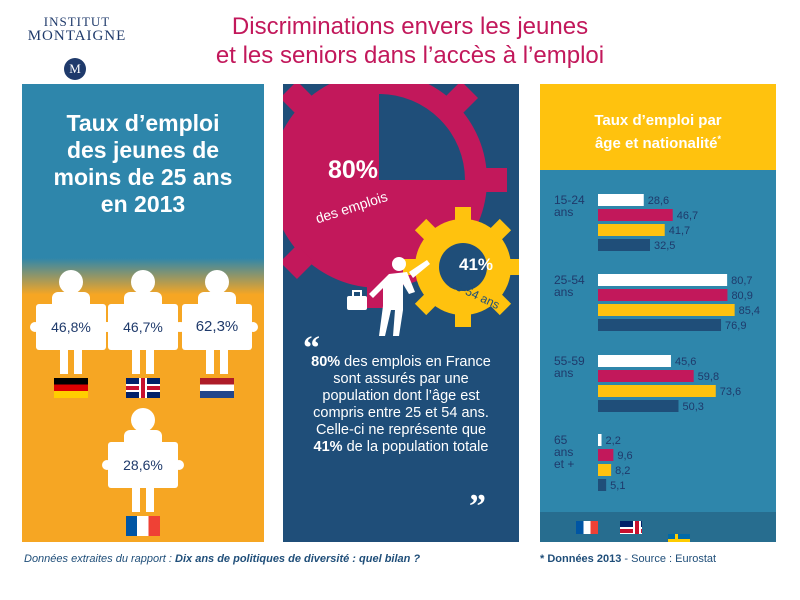  Describe the element at coordinates (143, 123) in the screenshot. I see `youth-title-line1: Taux d’emploi` at that location.